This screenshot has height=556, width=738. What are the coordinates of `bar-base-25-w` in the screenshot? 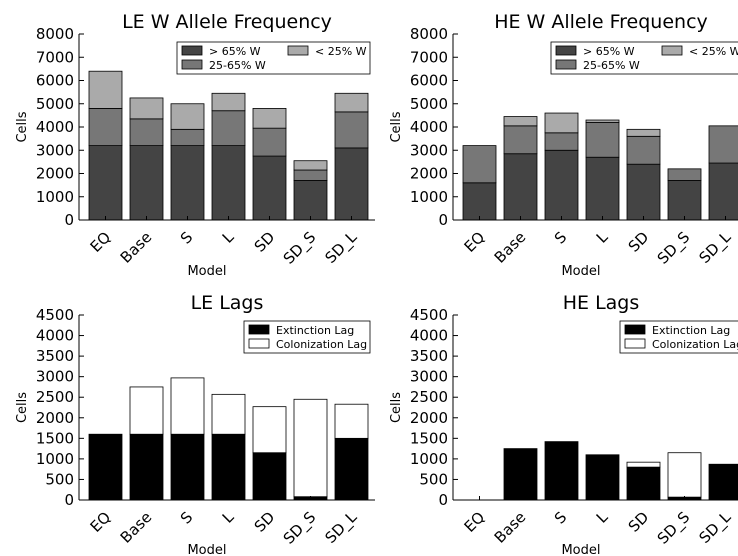 It's located at (520, 121).